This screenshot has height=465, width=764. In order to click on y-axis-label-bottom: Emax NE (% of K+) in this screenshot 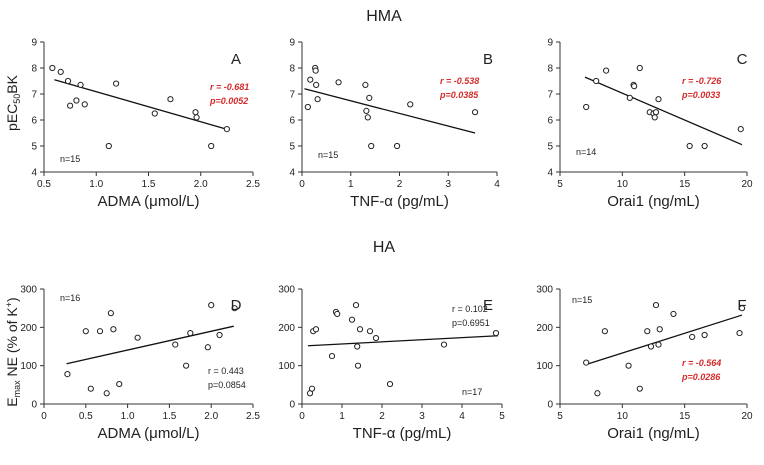, I will do `click(13, 351)`.